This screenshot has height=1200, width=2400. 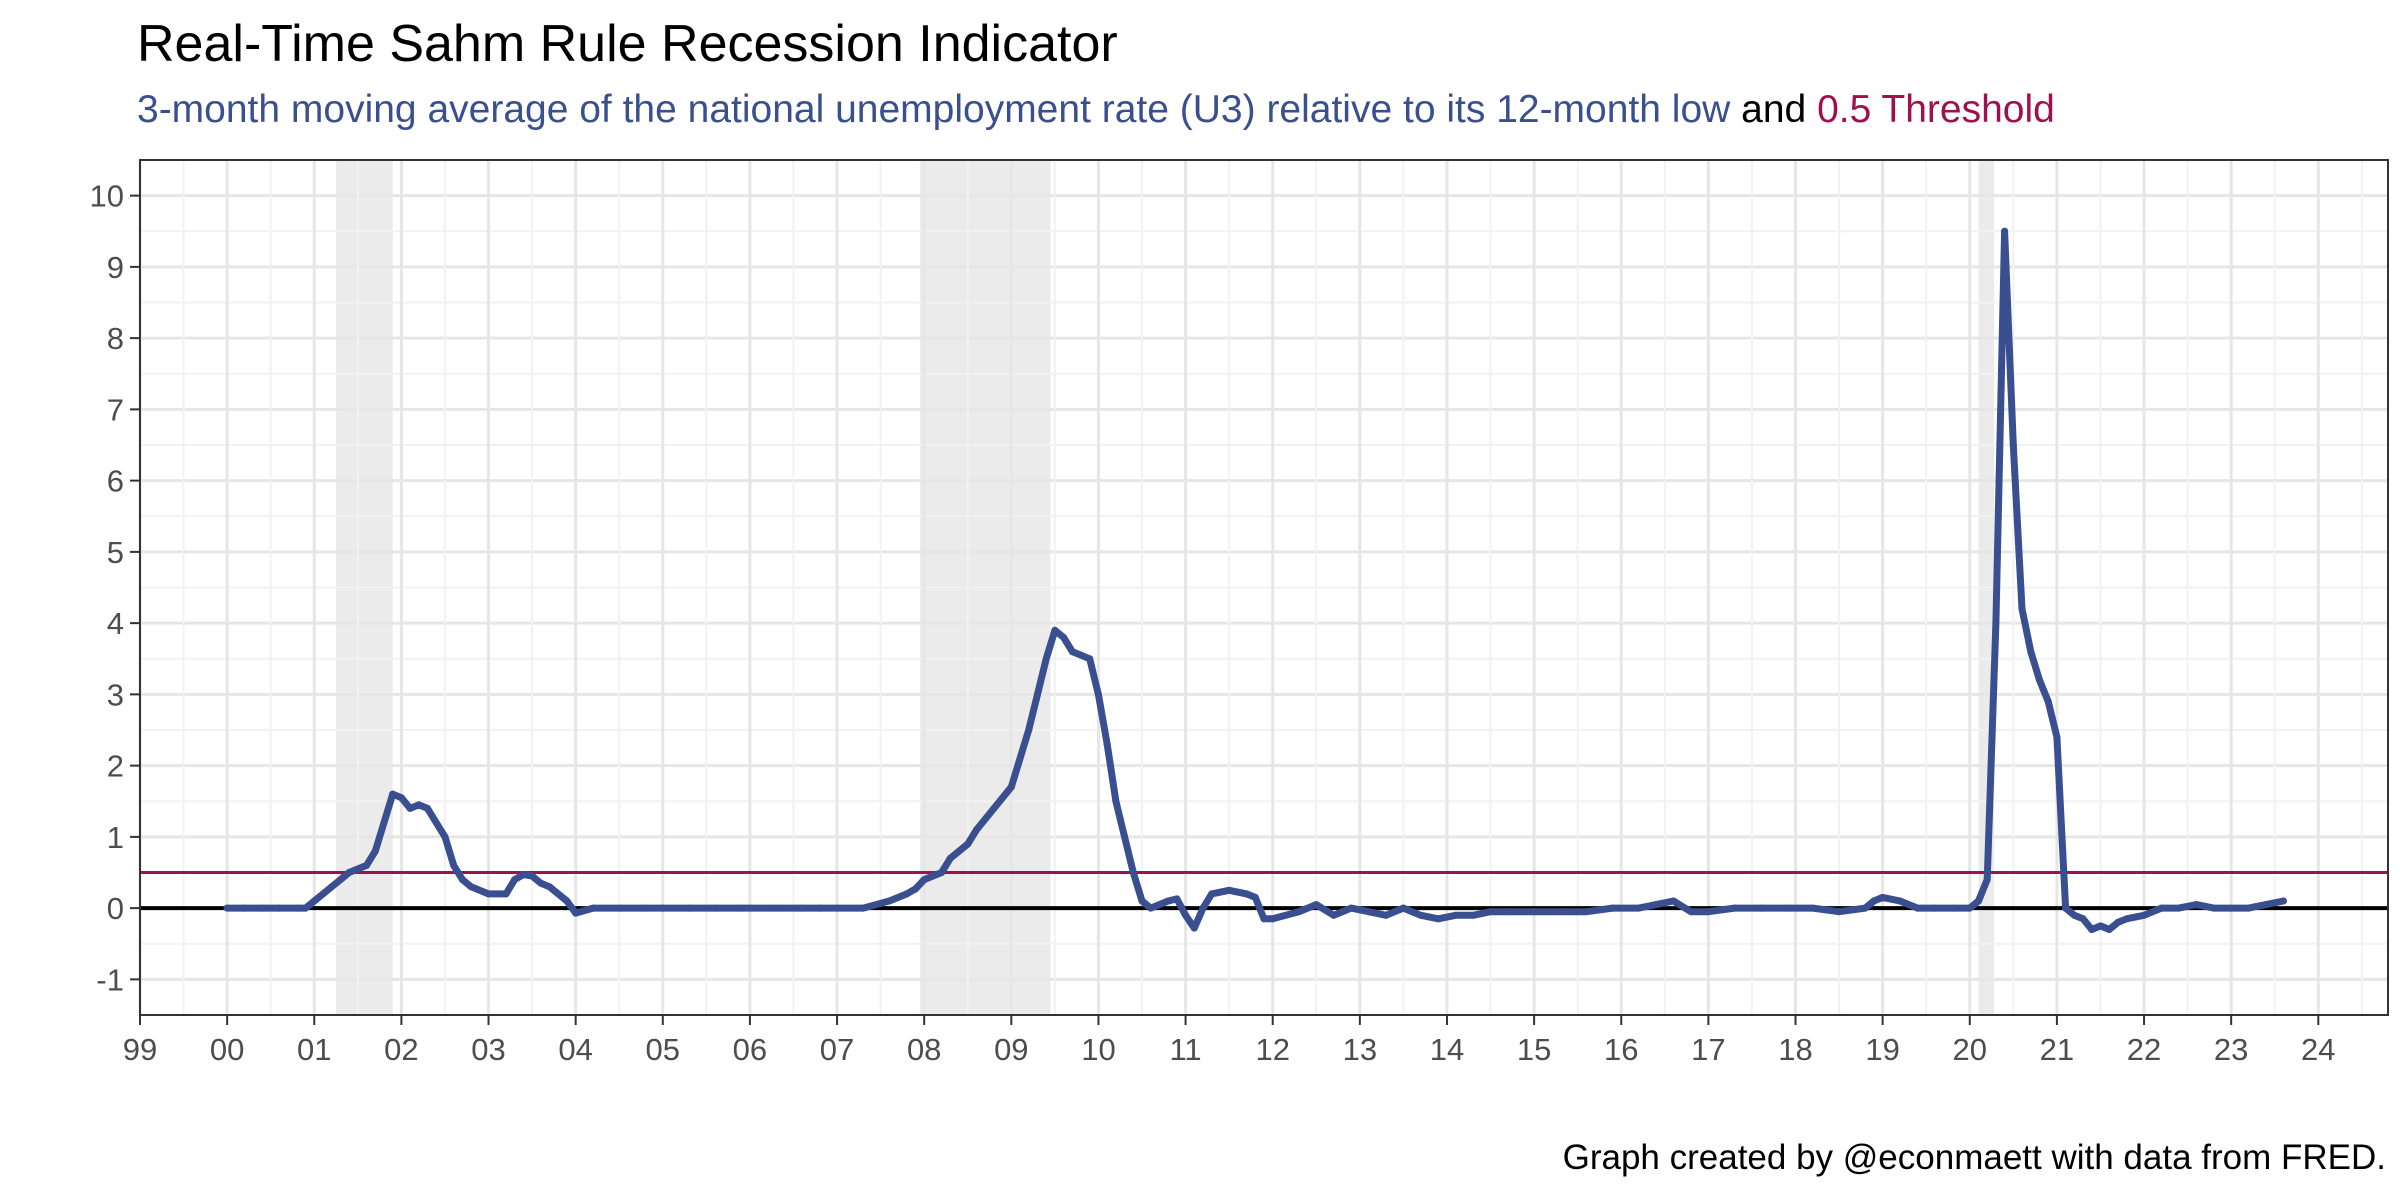 What do you see at coordinates (1795, 1049) in the screenshot?
I see `x-tick-label: 18` at bounding box center [1795, 1049].